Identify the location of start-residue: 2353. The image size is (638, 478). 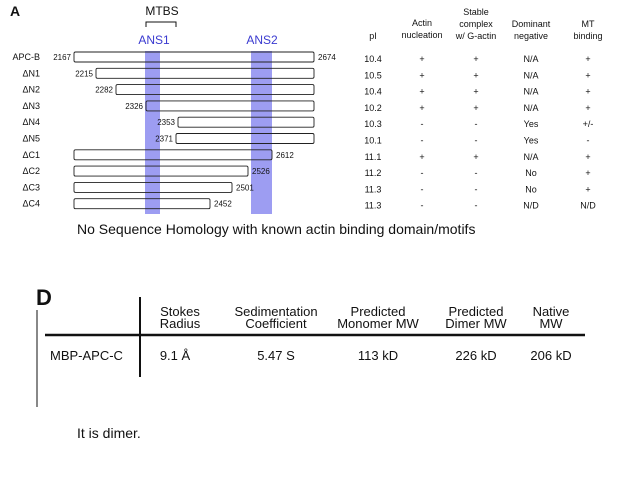
(166, 122).